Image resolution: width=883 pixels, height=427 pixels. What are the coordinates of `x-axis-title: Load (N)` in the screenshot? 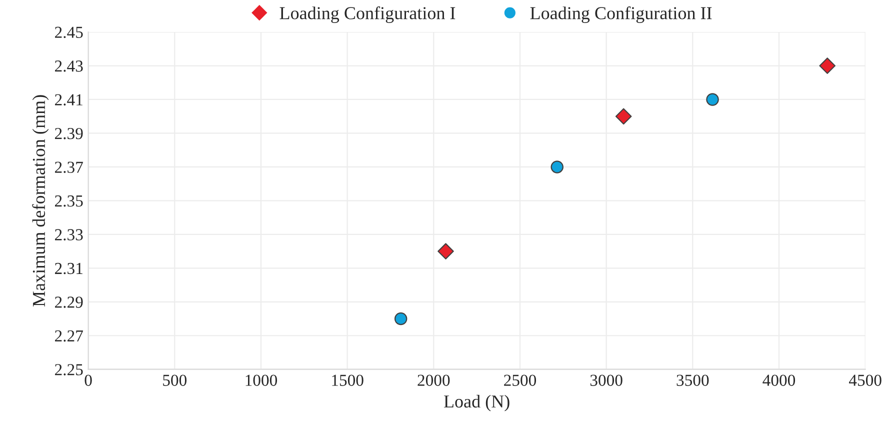 It's located at (477, 403).